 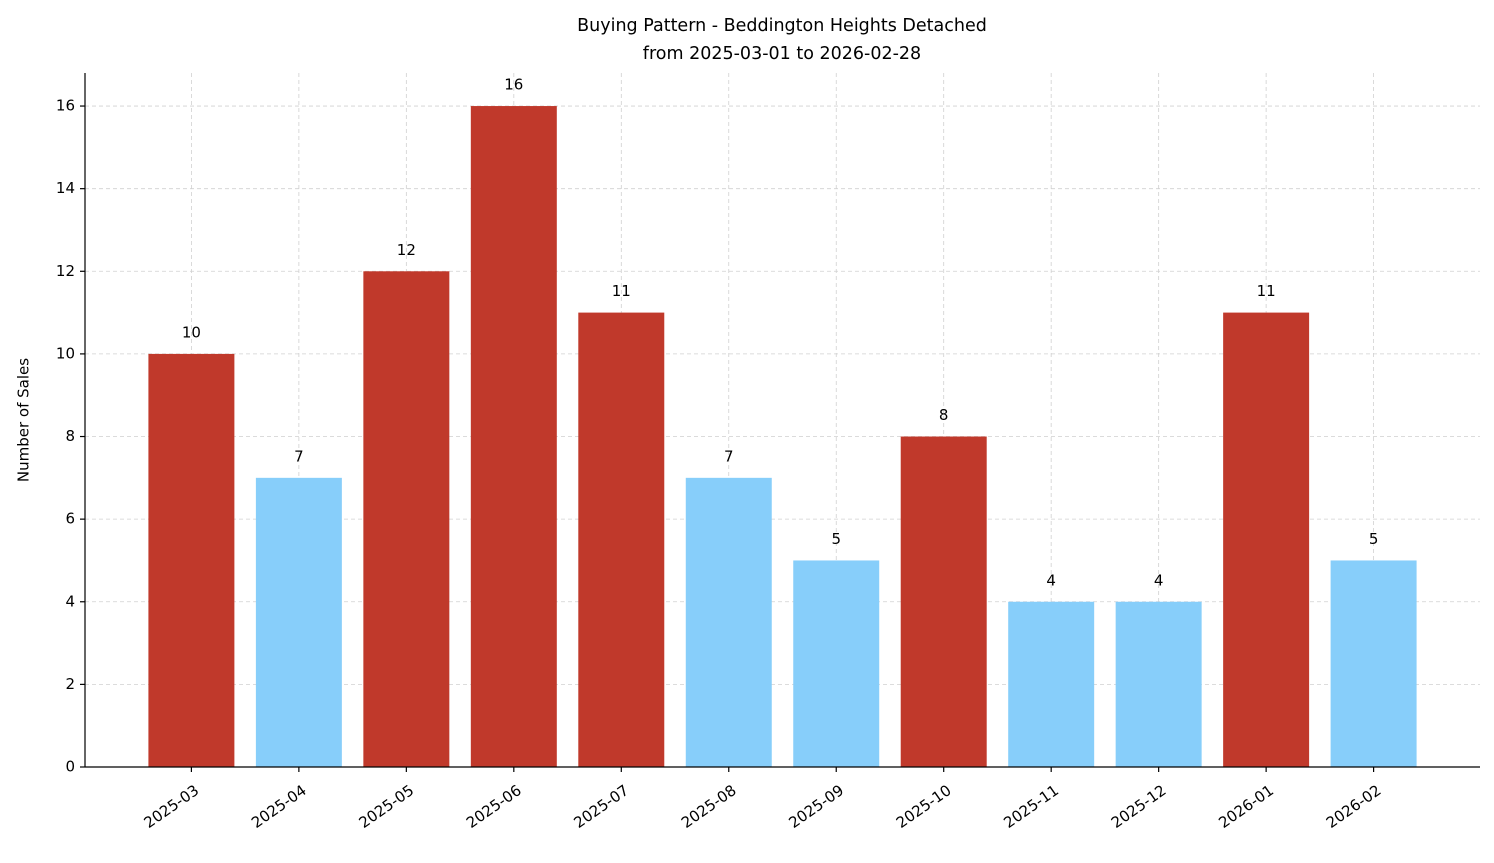 I want to click on x-tick-label: 2025-05, so click(x=387, y=806).